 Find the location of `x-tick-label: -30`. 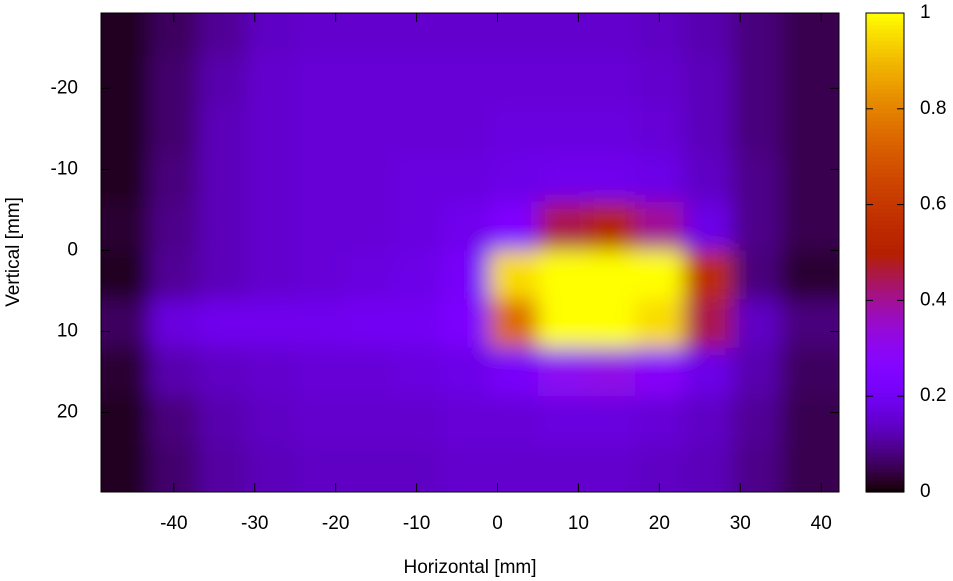

x-tick-label: -30 is located at coordinates (254, 523).